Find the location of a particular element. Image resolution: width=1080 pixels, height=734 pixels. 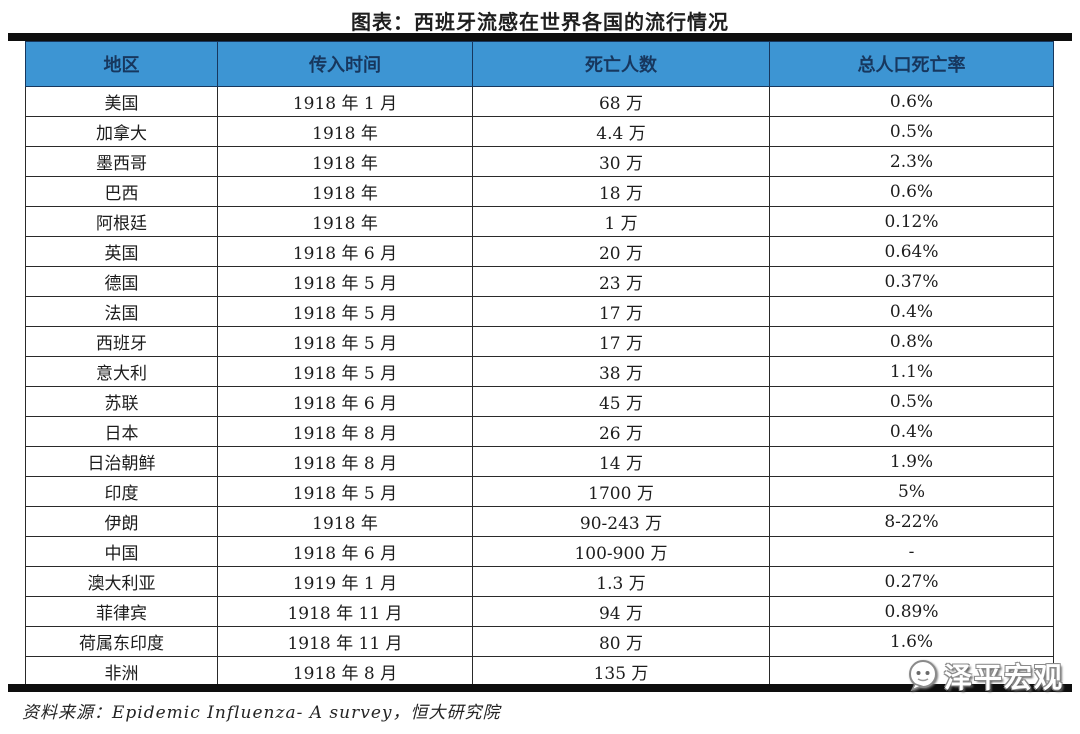

table-cell: 0.89% is located at coordinates (911, 611).